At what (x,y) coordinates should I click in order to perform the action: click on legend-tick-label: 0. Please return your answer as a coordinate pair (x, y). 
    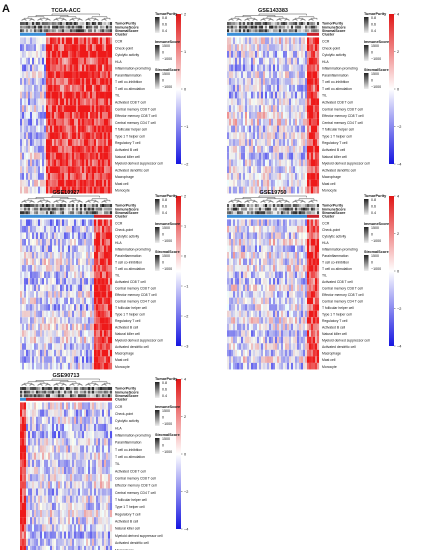
    Looking at the image, I should click on (163, 263).